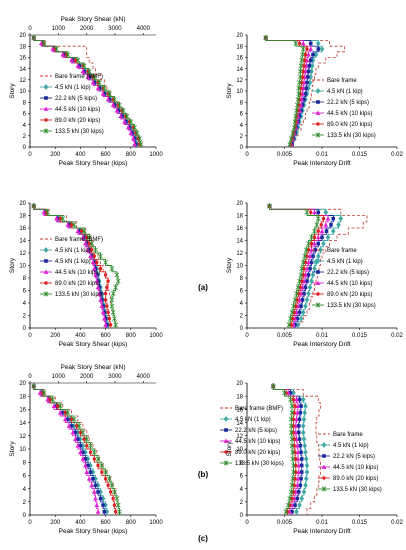 The width and height of the screenshot is (406, 550). Describe the element at coordinates (131, 155) in the screenshot. I see `x-tick-label: 800` at that location.